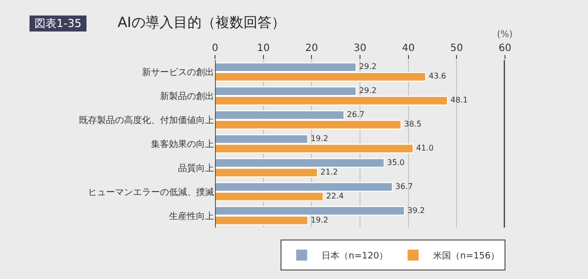 Image resolution: width=588 pixels, height=279 pixels. I want to click on data-label: 26.7, so click(356, 115).